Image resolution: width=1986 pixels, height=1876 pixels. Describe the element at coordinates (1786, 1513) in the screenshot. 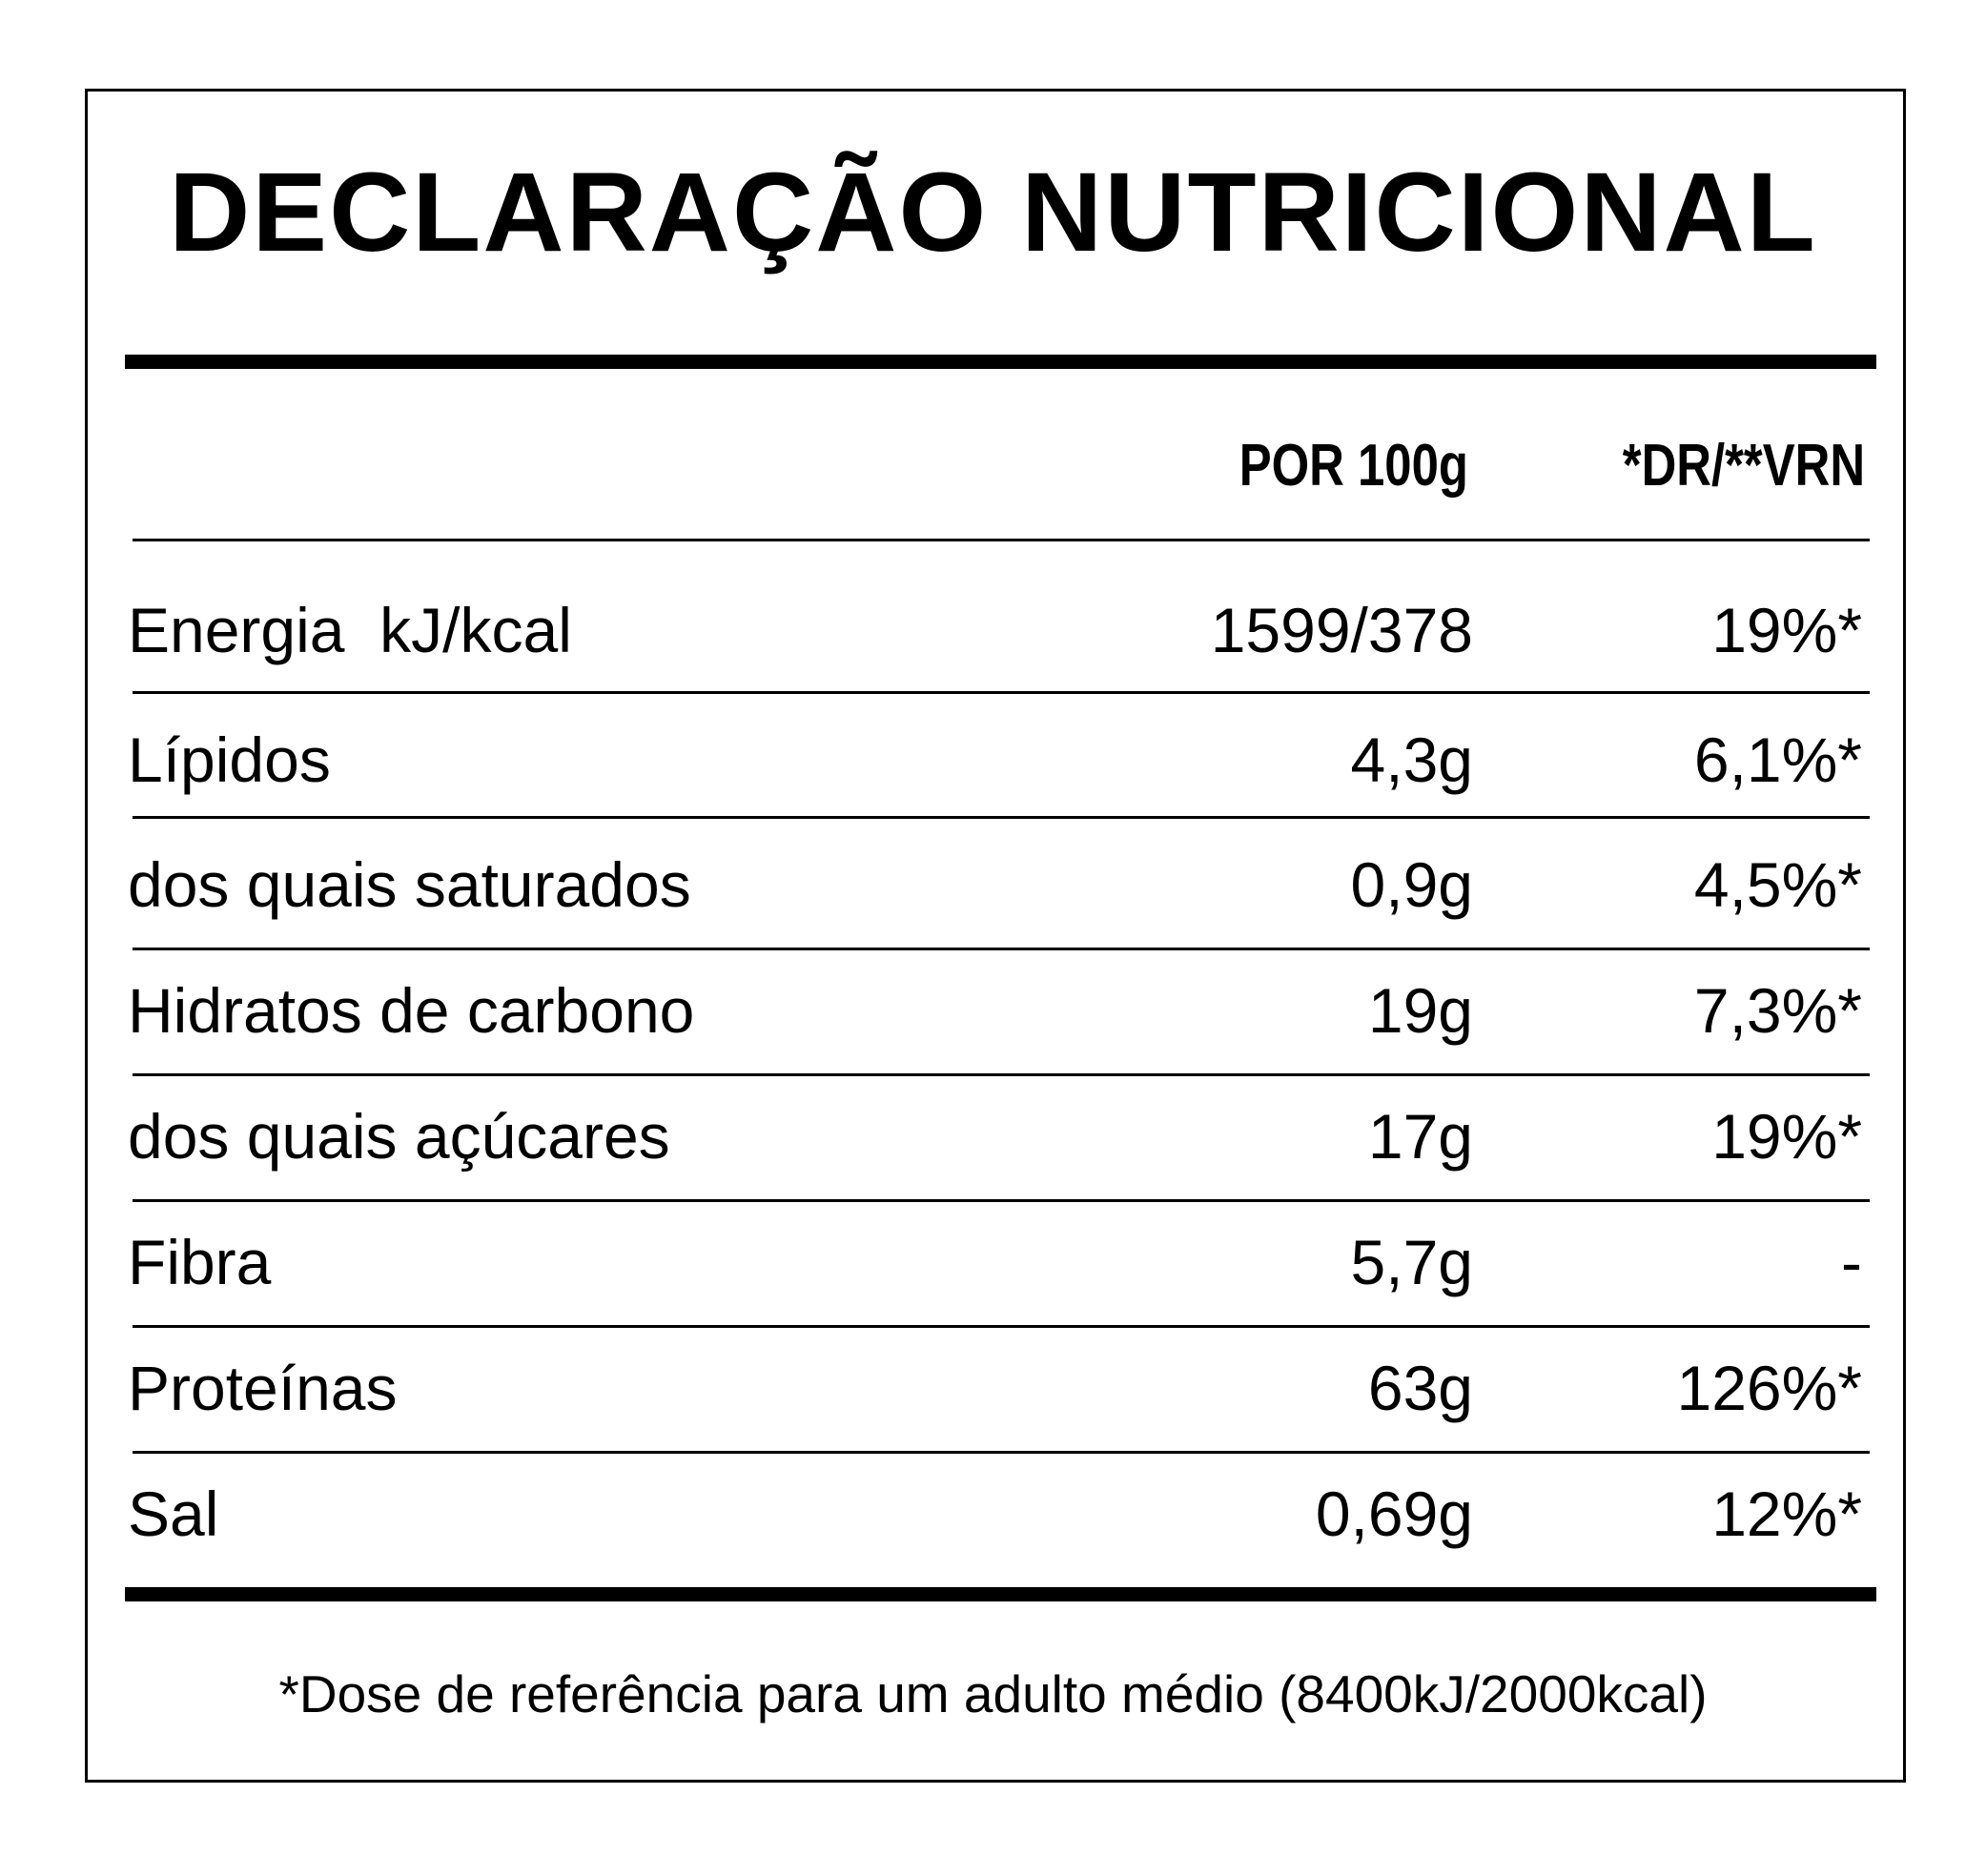

I see `nutrient-dr: 12%*` at that location.